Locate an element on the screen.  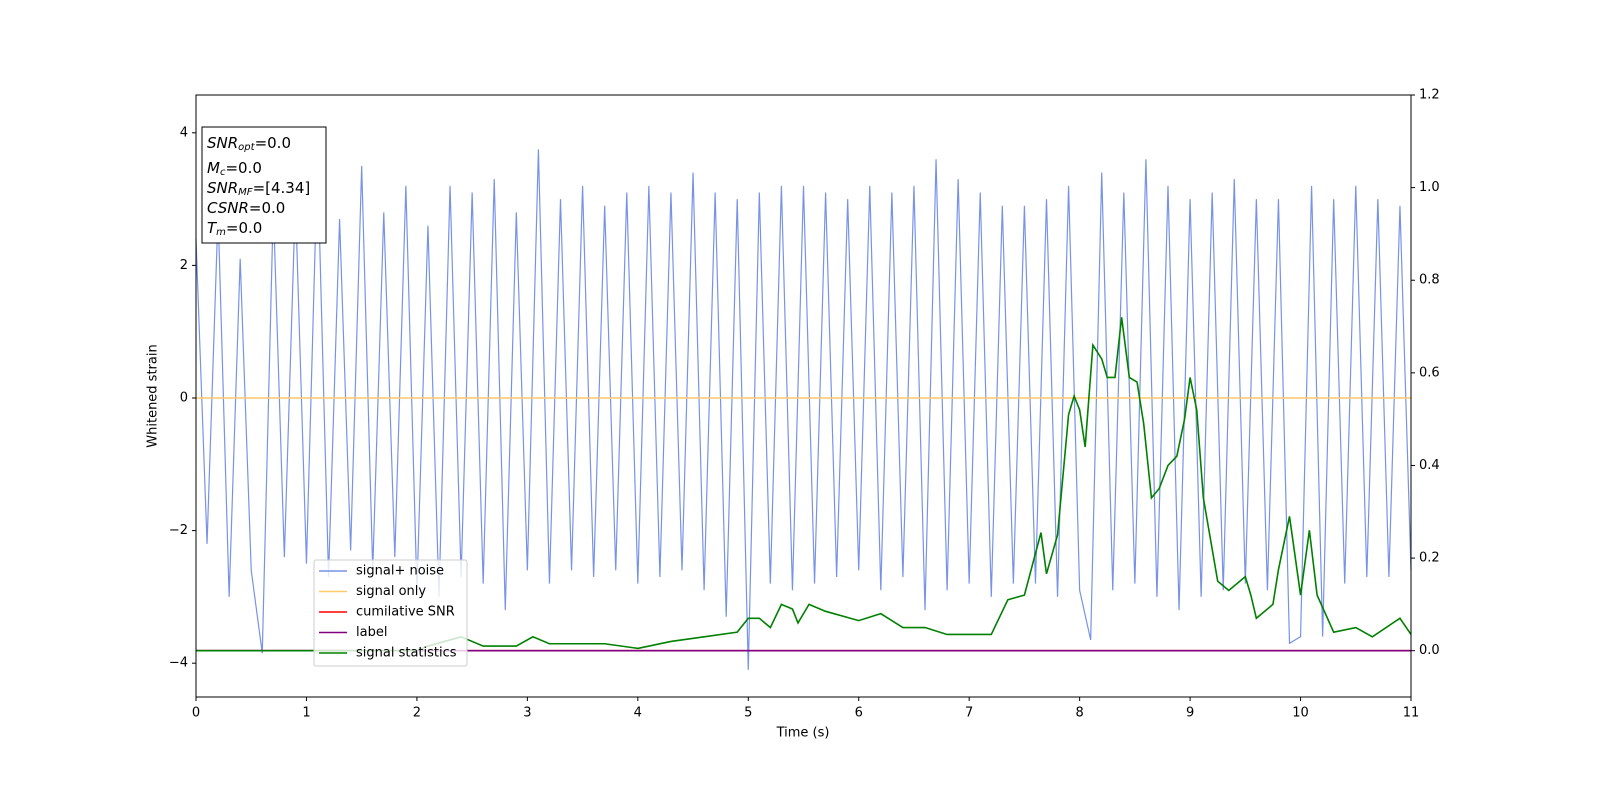
y2-tick-label: 0.6 is located at coordinates (1429, 372).